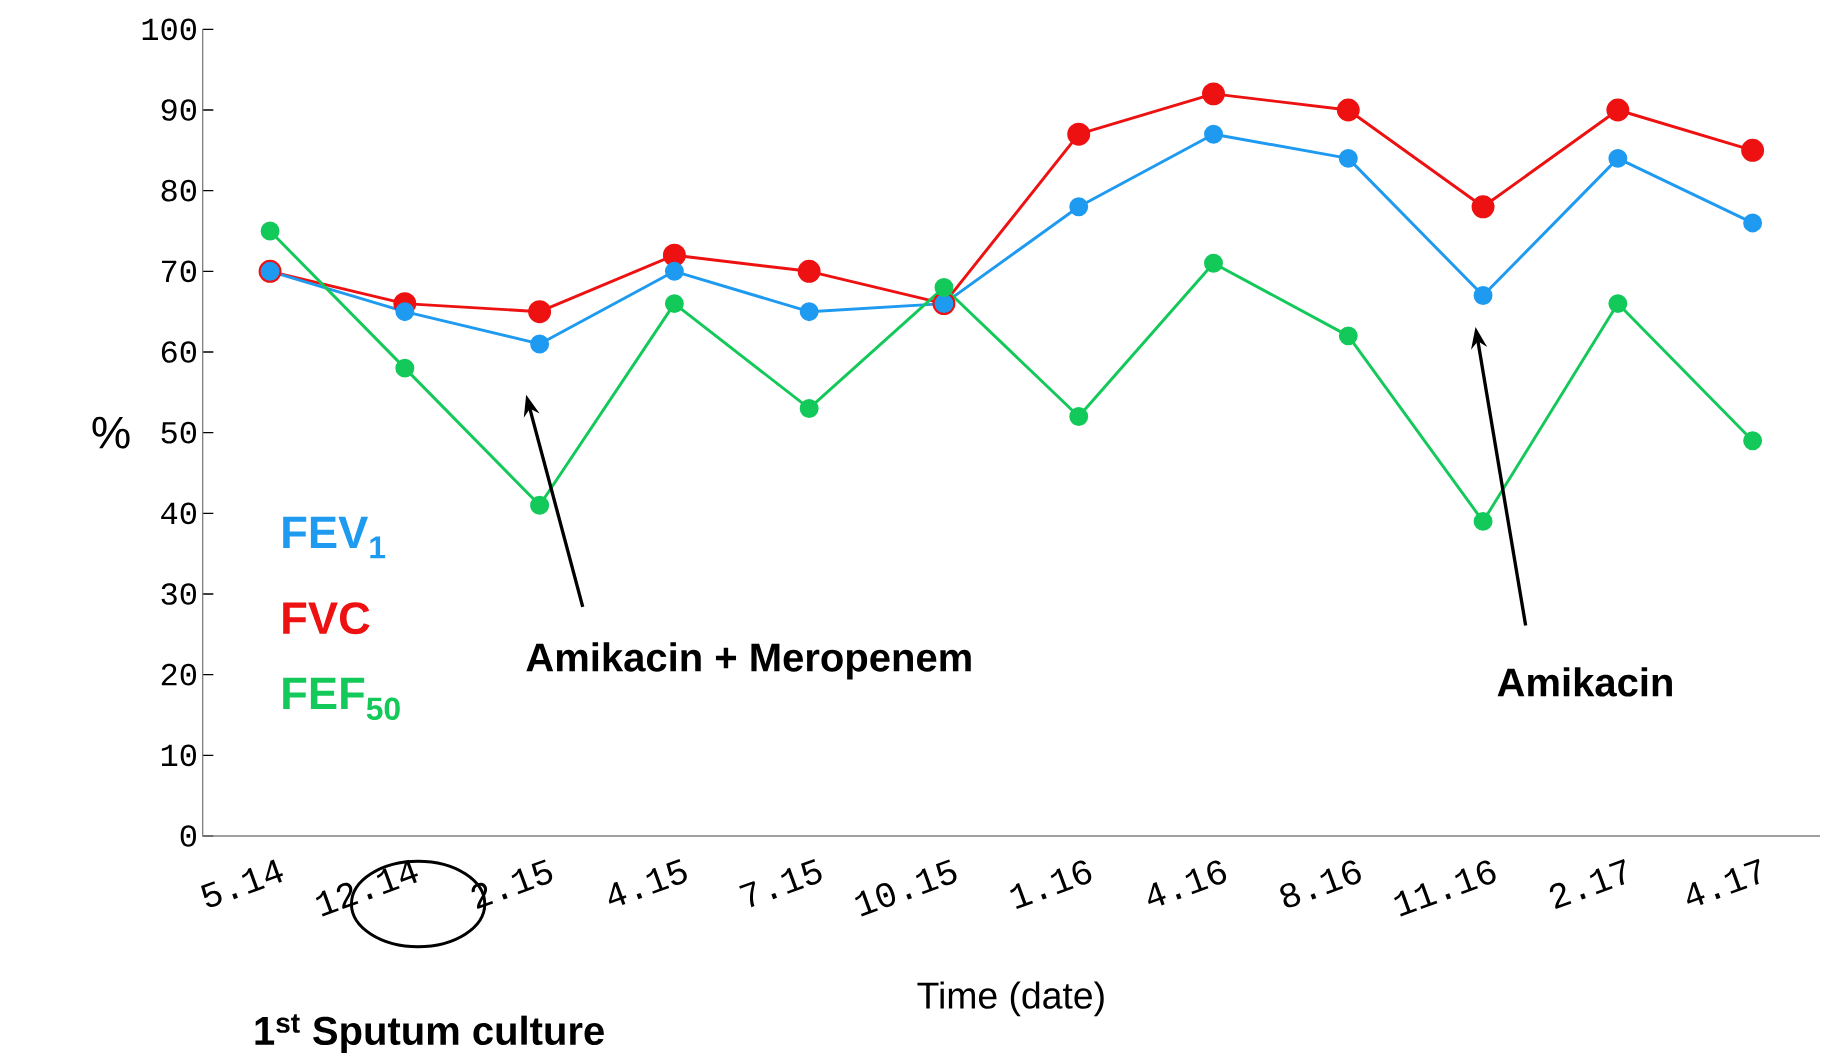 This screenshot has width=1832, height=1061. Describe the element at coordinates (1723, 881) in the screenshot. I see `x-tick-label: 4.17` at that location.